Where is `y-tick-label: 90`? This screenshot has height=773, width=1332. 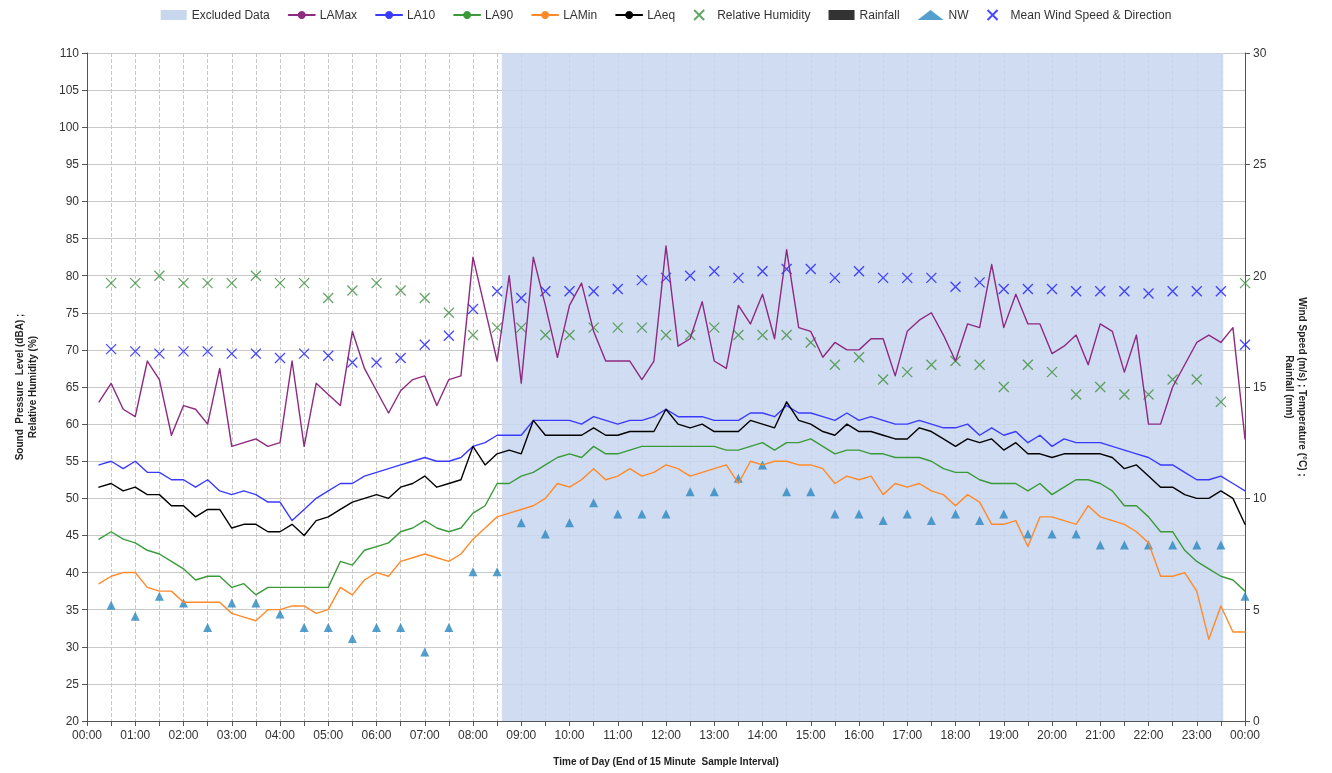 y-tick-label: 90 is located at coordinates (72, 201).